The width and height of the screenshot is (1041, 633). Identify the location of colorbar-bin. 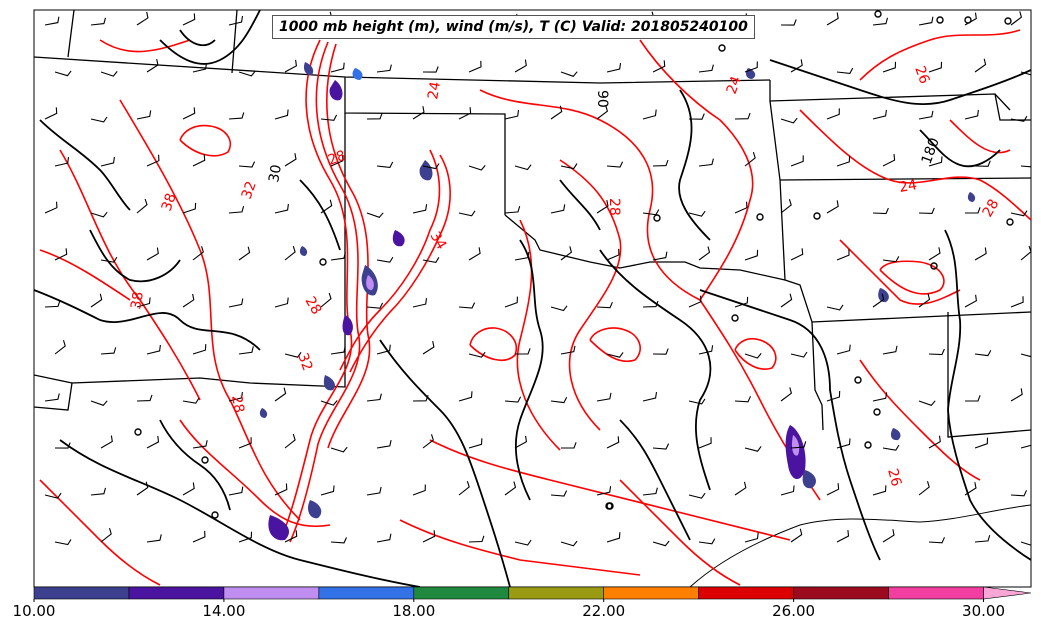
(1007, 593).